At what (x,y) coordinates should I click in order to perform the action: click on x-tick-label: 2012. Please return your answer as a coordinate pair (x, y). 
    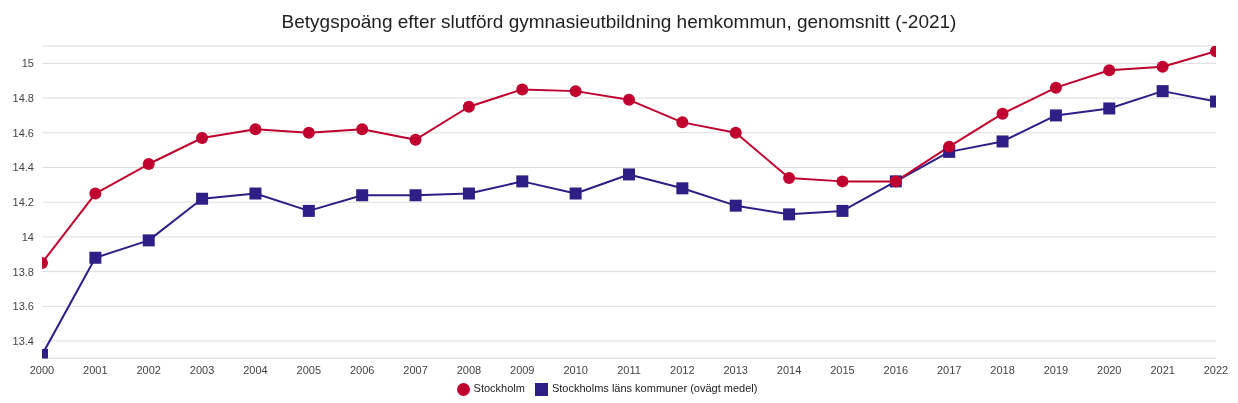
    Looking at the image, I should click on (682, 370).